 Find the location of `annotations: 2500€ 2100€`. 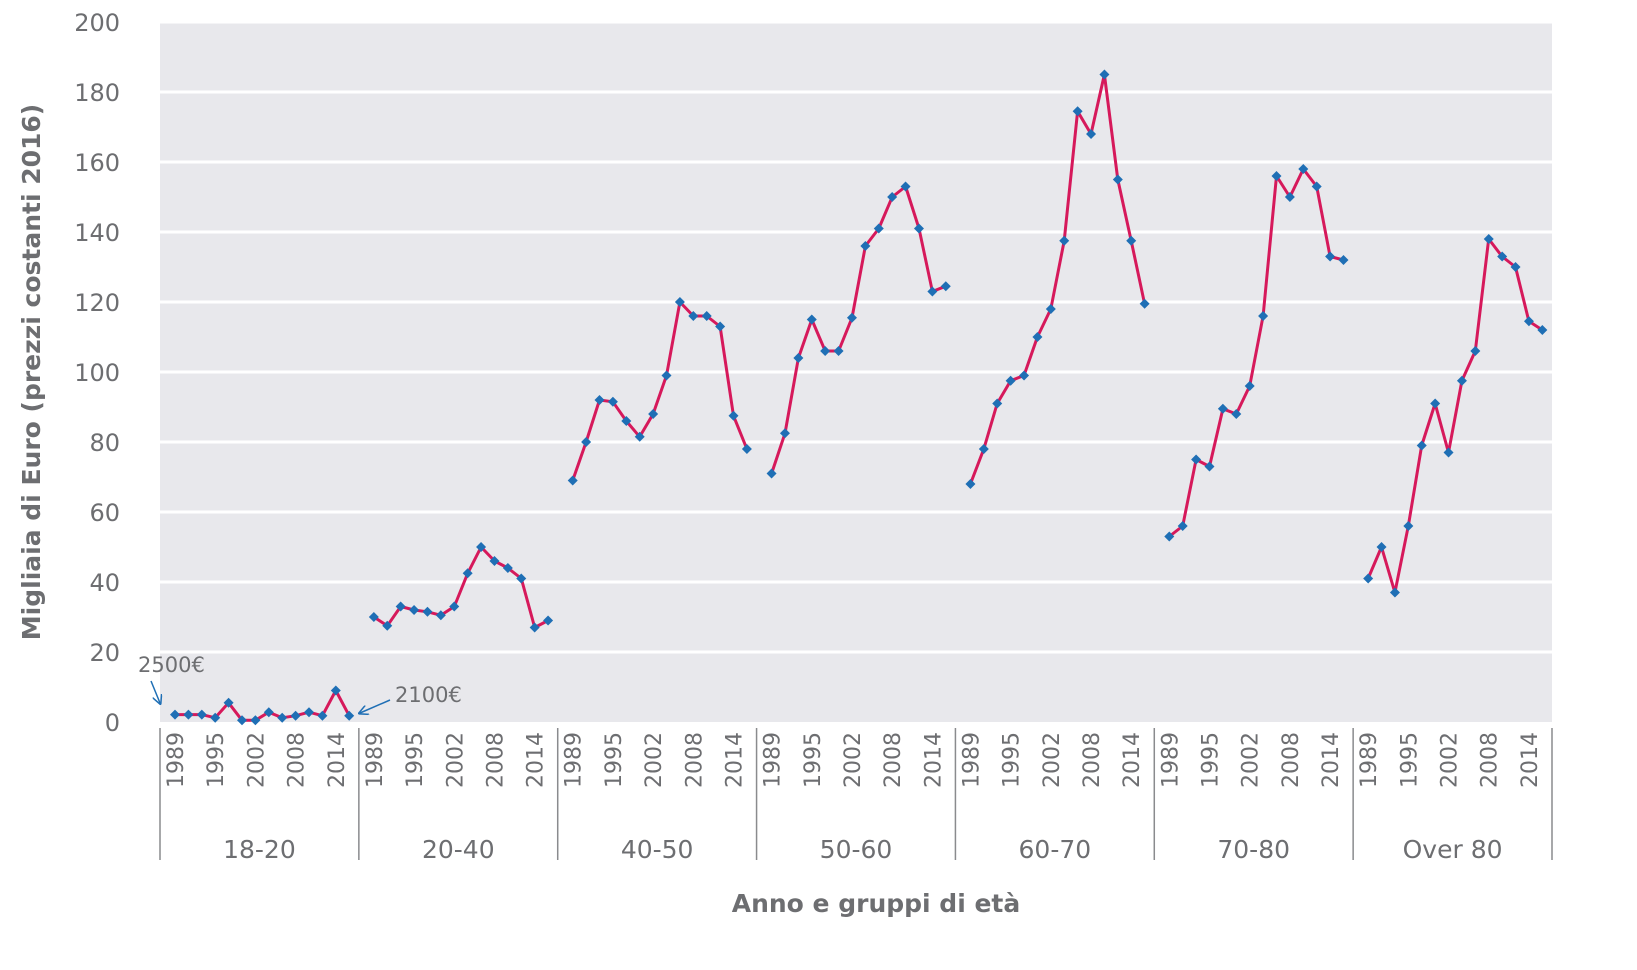

annotations: 2500€ 2100€ is located at coordinates (300, 683).